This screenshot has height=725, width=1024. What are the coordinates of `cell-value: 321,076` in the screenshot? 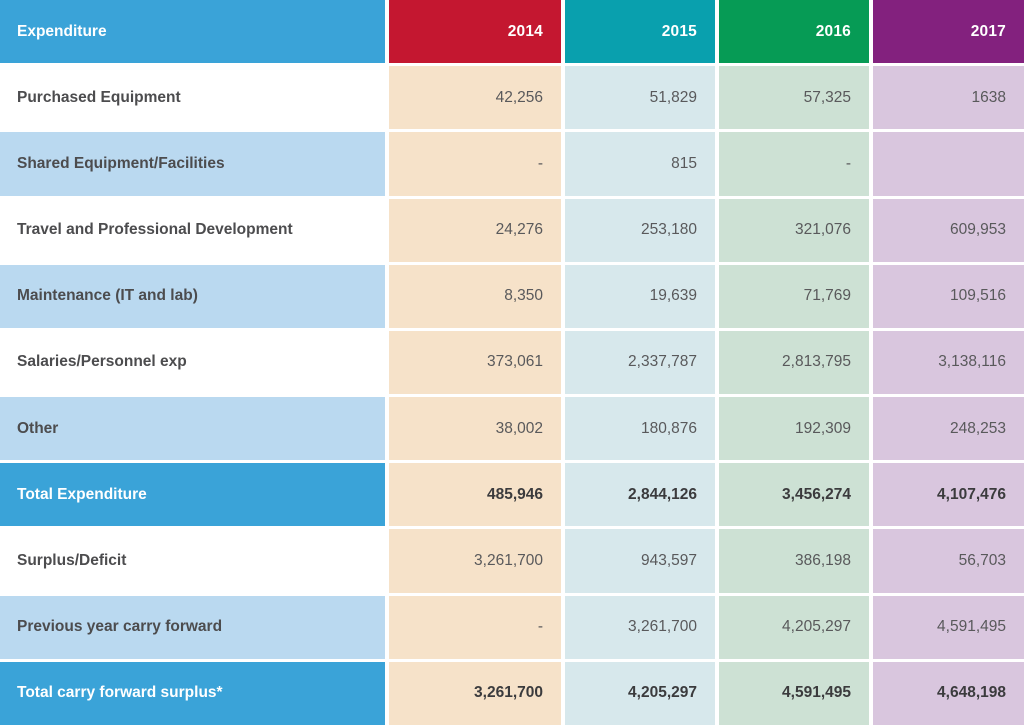 It's located at (794, 230).